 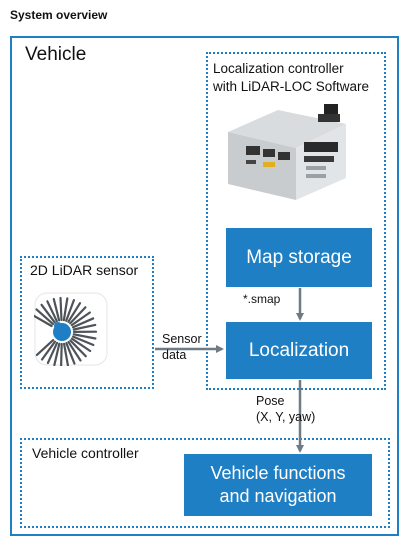 I want to click on sensor-data-label: Sensor data, so click(x=182, y=347).